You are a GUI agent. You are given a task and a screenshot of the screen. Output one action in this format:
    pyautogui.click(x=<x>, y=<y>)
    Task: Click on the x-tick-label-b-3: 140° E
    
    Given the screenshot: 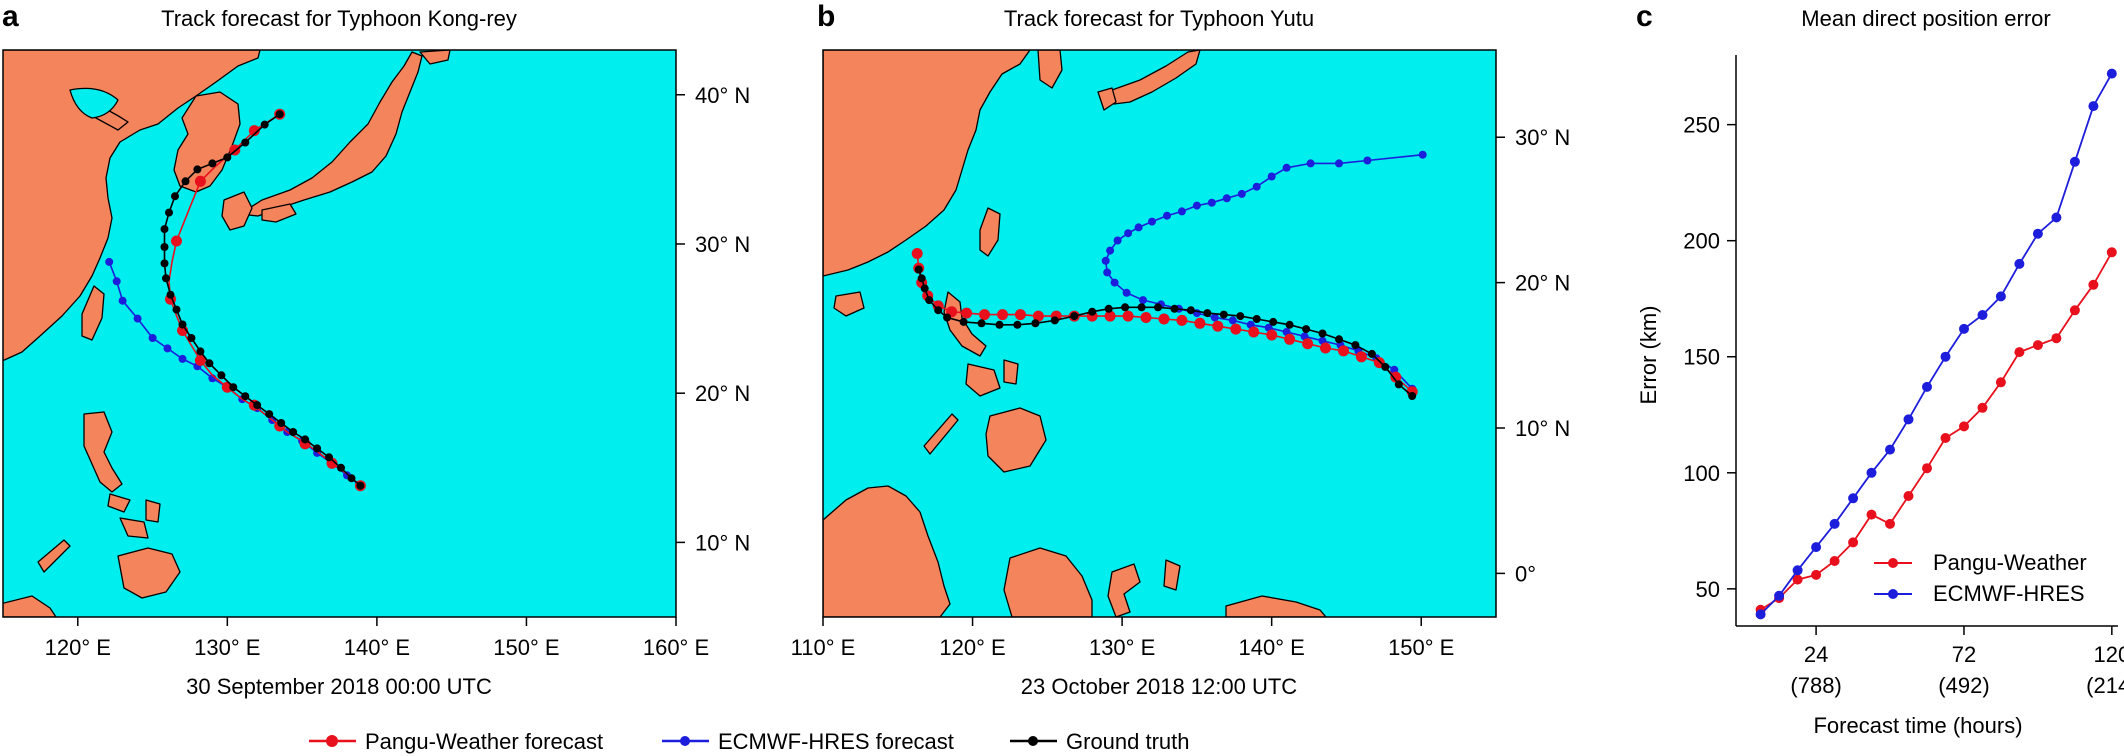 What is the action you would take?
    pyautogui.click(x=1272, y=647)
    